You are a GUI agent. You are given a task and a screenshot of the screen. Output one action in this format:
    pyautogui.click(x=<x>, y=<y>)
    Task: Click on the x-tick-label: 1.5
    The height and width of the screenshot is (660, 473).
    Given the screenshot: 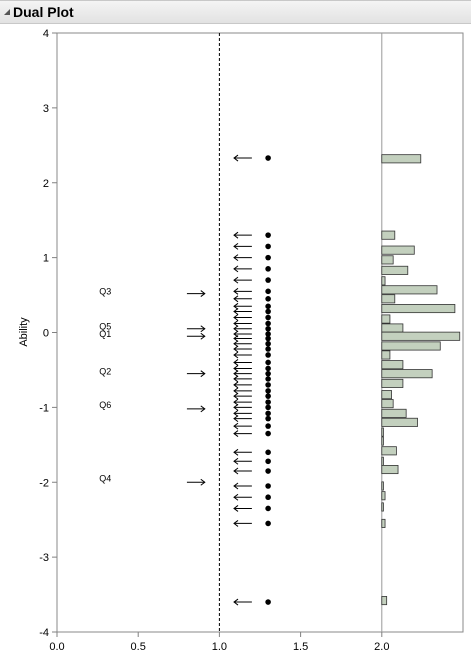 What is the action you would take?
    pyautogui.click(x=300, y=647)
    